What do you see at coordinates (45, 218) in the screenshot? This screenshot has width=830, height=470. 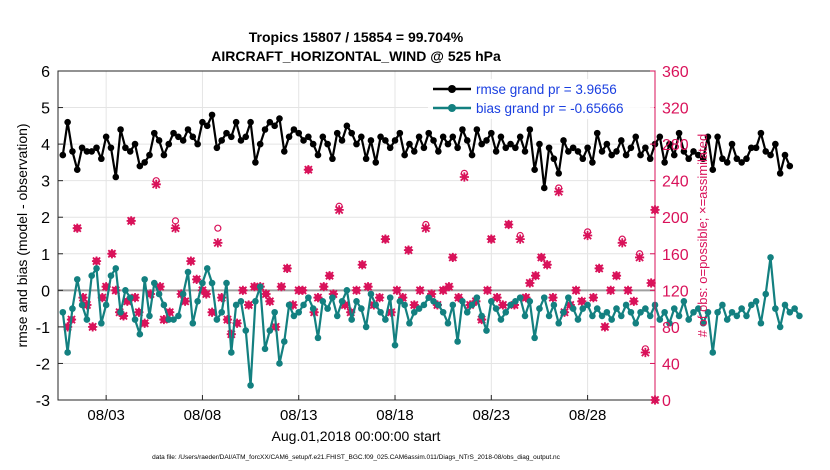 I see `y-tick-label-left: 2` at bounding box center [45, 218].